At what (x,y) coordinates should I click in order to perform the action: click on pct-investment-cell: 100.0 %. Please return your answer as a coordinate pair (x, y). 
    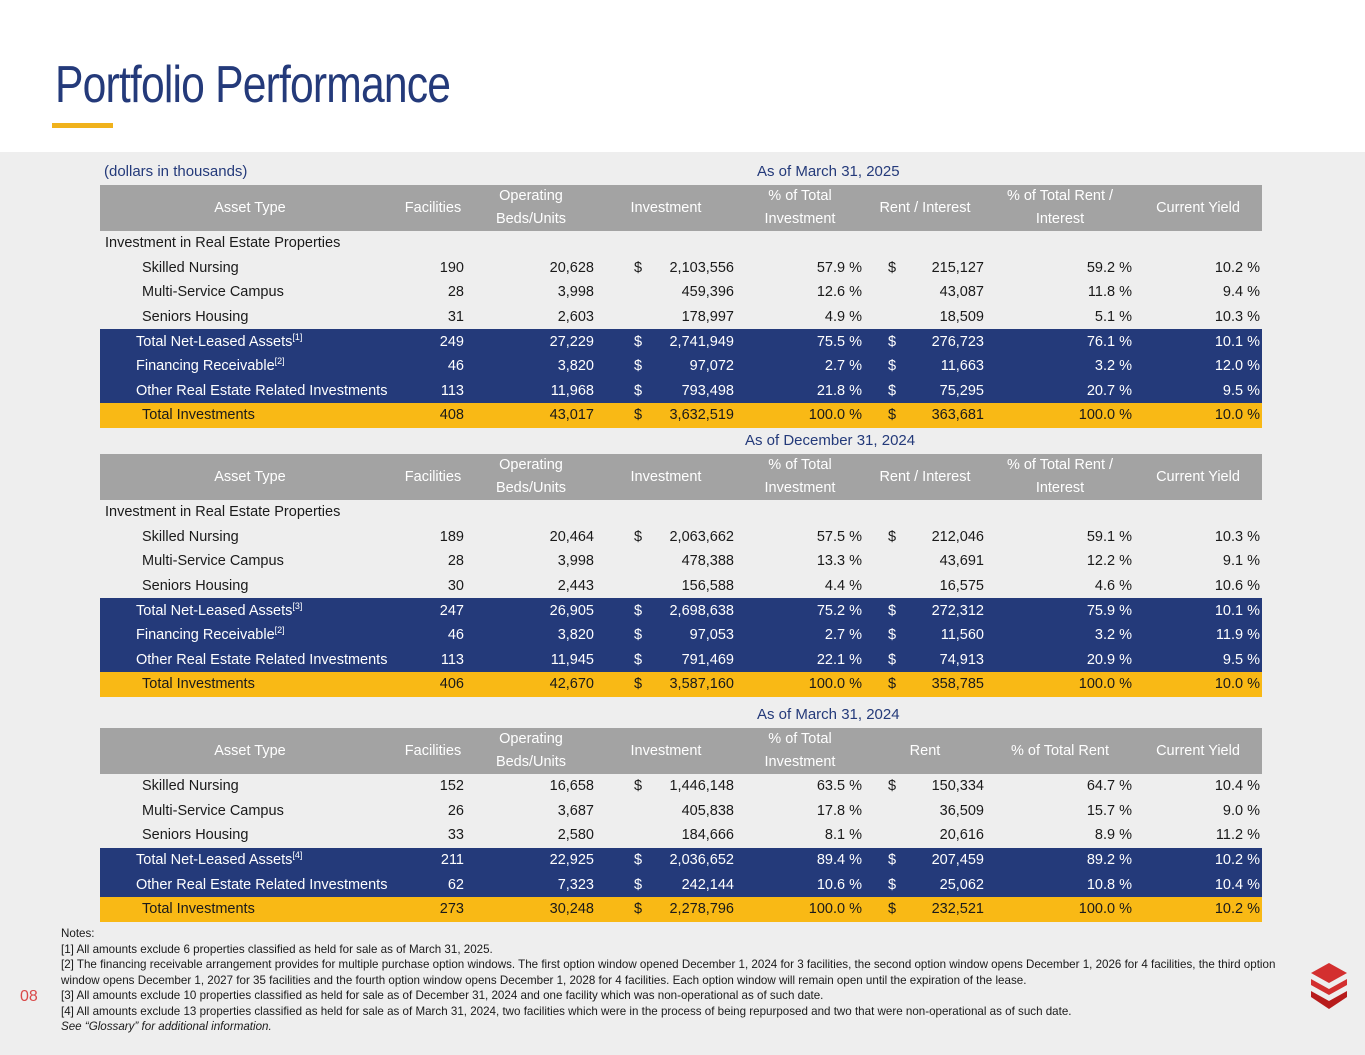
    Looking at the image, I should click on (800, 909).